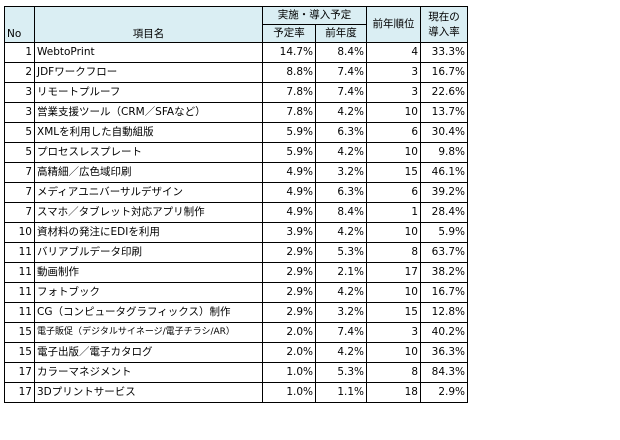  Describe the element at coordinates (148, 112) in the screenshot. I see `cell-item-name: 営業支援ツール（CRM／SFAなど）` at that location.